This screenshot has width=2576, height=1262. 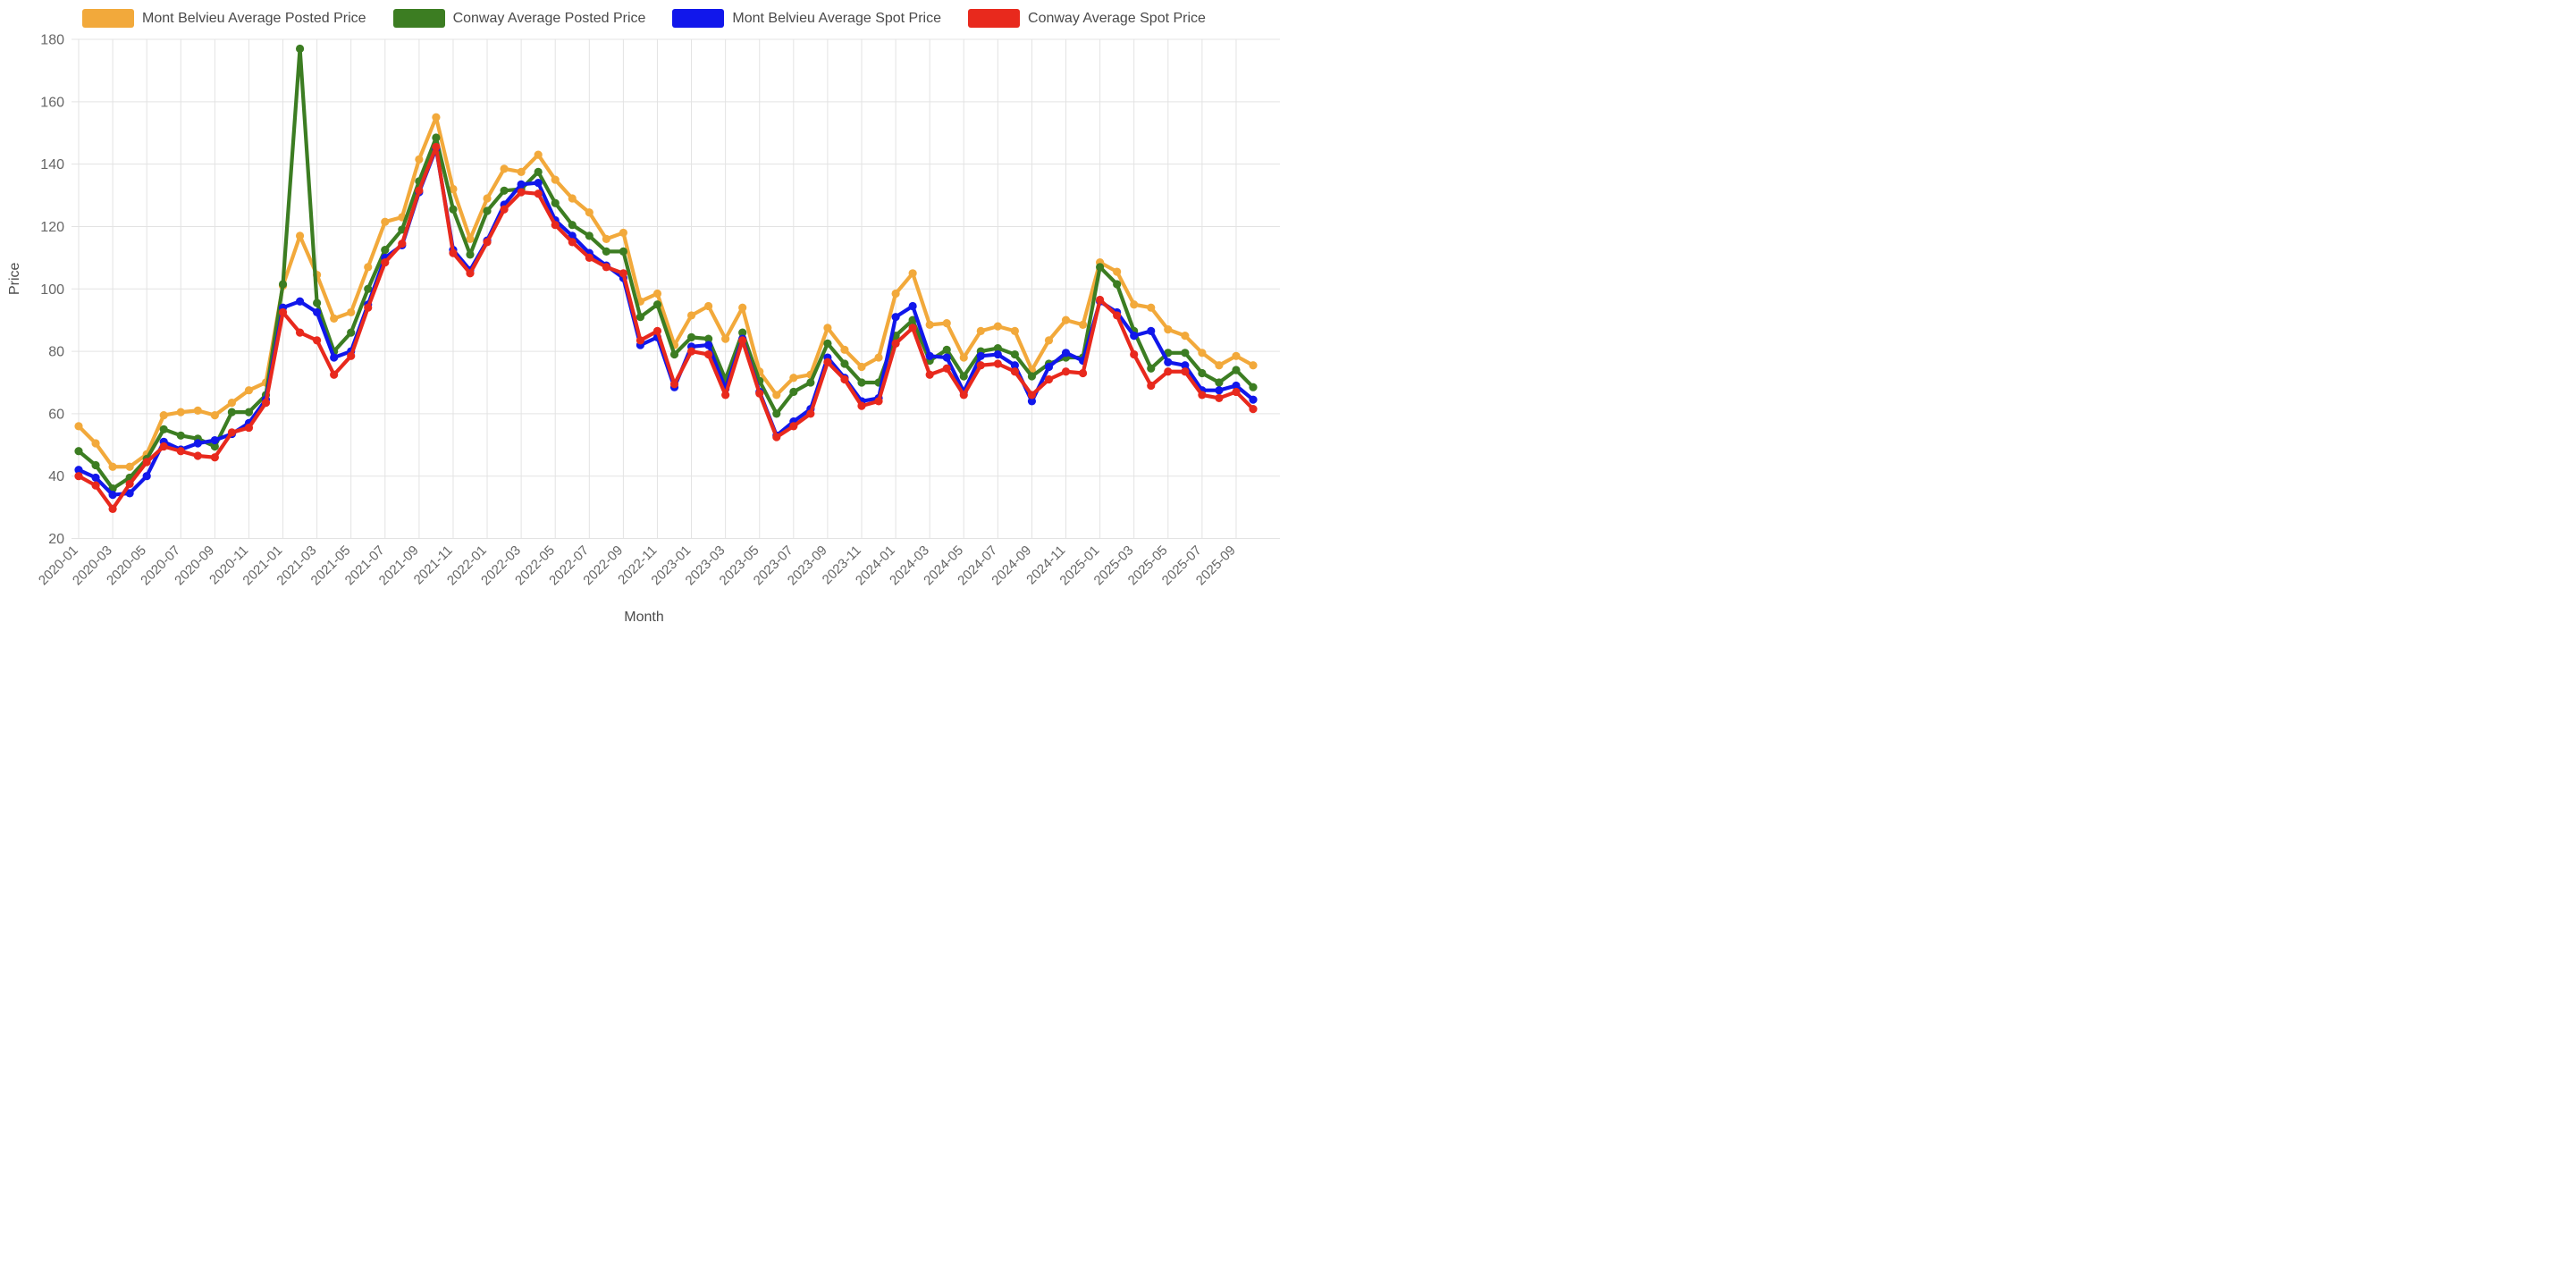 I want to click on y-tick-label: 60, so click(x=56, y=414).